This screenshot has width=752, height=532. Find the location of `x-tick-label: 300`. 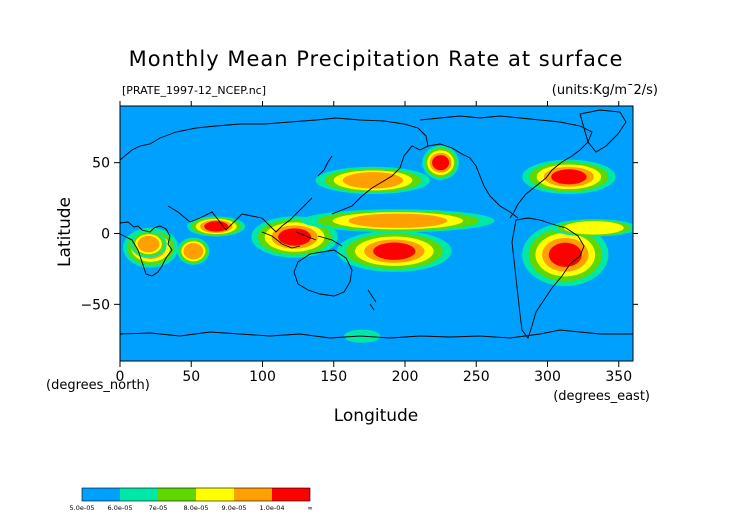

x-tick-label: 300 is located at coordinates (547, 377).